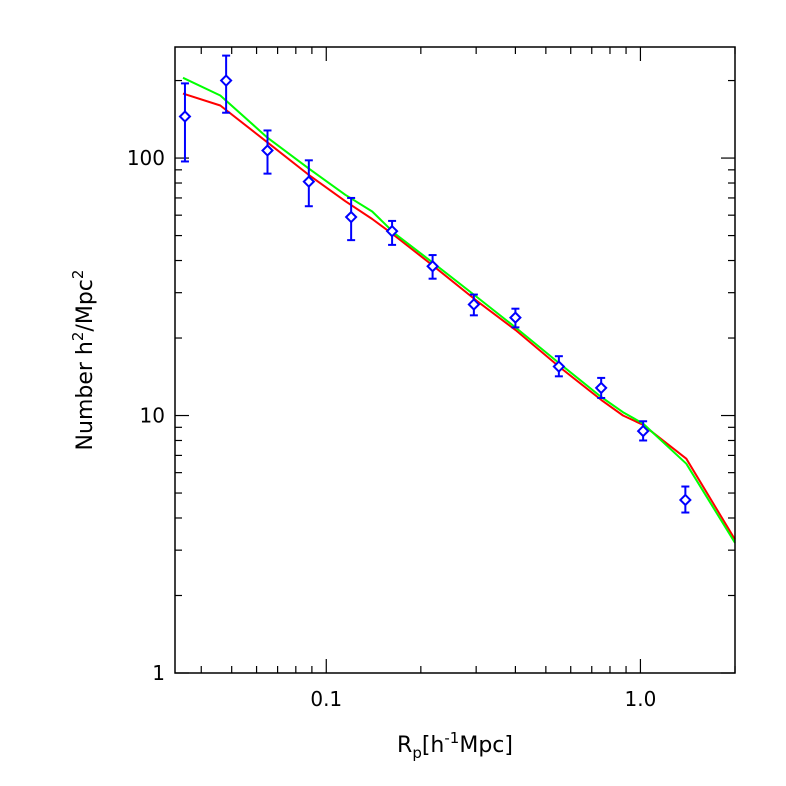 This screenshot has width=786, height=786. What do you see at coordinates (152, 416) in the screenshot?
I see `y-tick-label: 10` at bounding box center [152, 416].